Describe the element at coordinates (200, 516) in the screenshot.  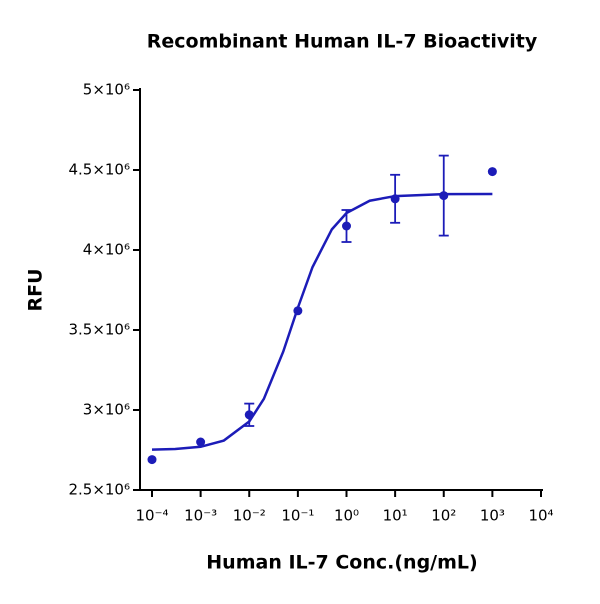
I see `x-tick-label: 10⁻³` at that location.